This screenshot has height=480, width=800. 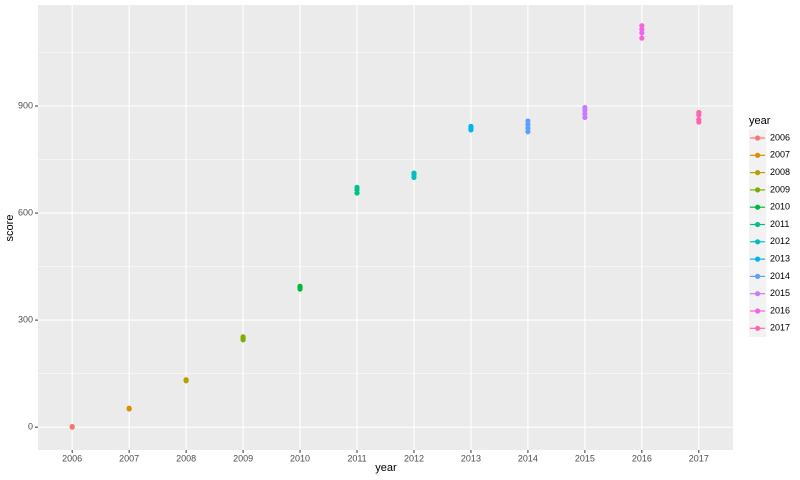 What do you see at coordinates (780, 310) in the screenshot?
I see `legend-label: 2016` at bounding box center [780, 310].